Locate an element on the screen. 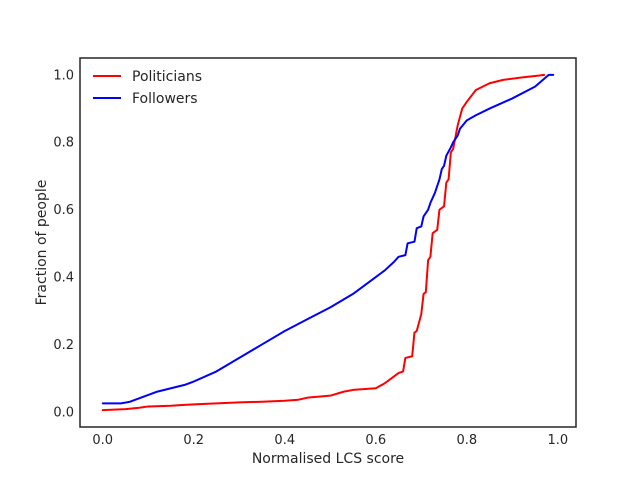  y-axis-label: Fraction of people is located at coordinates (42, 243).